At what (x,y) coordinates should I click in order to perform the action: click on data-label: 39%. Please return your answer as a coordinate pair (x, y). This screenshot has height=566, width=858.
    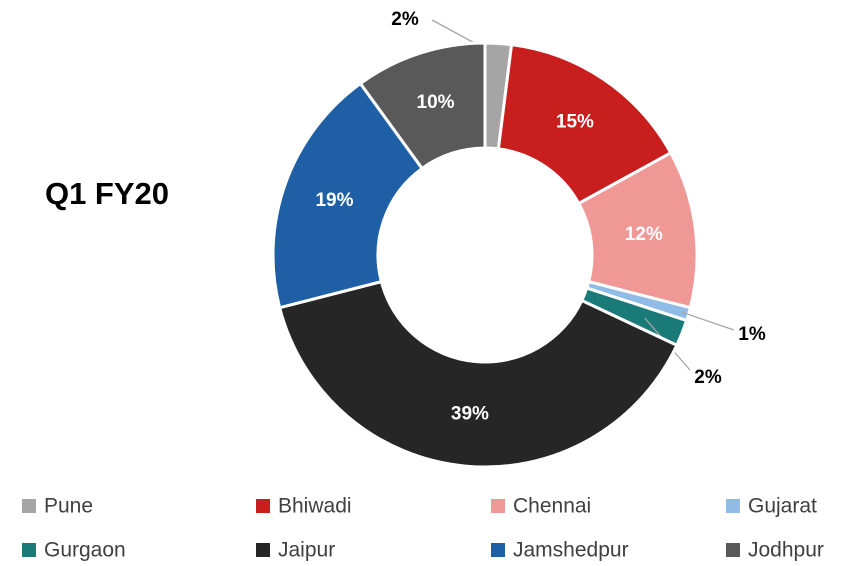
    Looking at the image, I should click on (470, 413).